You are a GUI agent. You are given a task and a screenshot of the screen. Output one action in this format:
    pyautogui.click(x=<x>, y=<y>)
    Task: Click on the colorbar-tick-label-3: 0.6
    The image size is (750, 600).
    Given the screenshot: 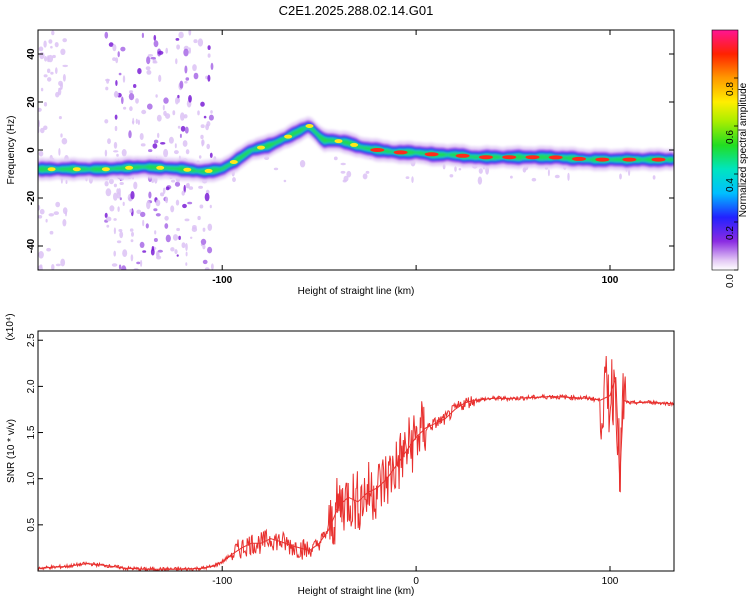 What is the action you would take?
    pyautogui.click(x=730, y=137)
    